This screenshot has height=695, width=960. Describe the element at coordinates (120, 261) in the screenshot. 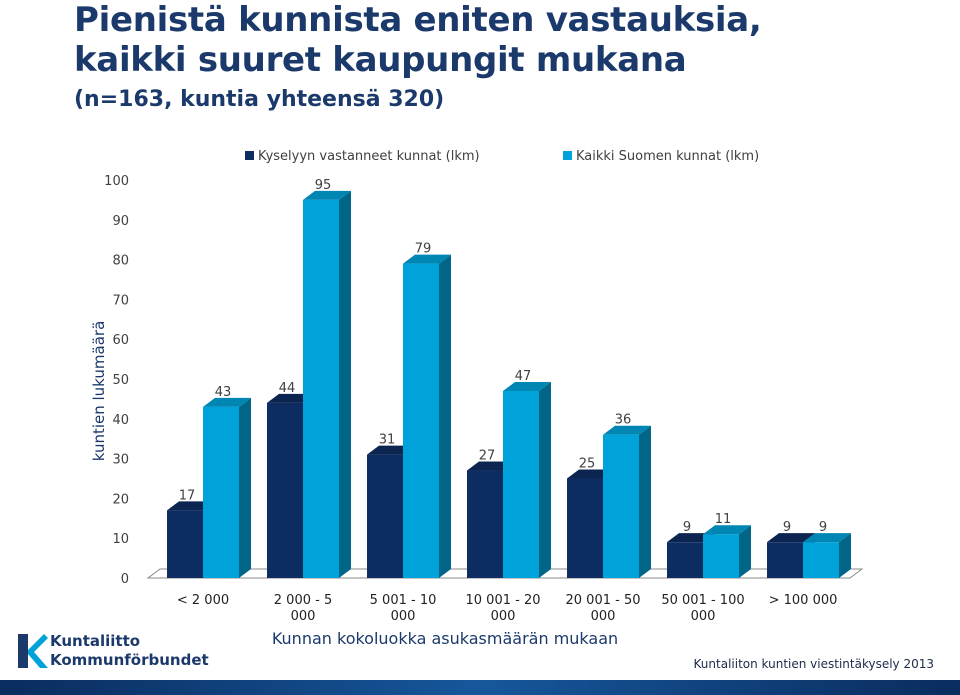

I see `y-tick-label: 80` at that location.